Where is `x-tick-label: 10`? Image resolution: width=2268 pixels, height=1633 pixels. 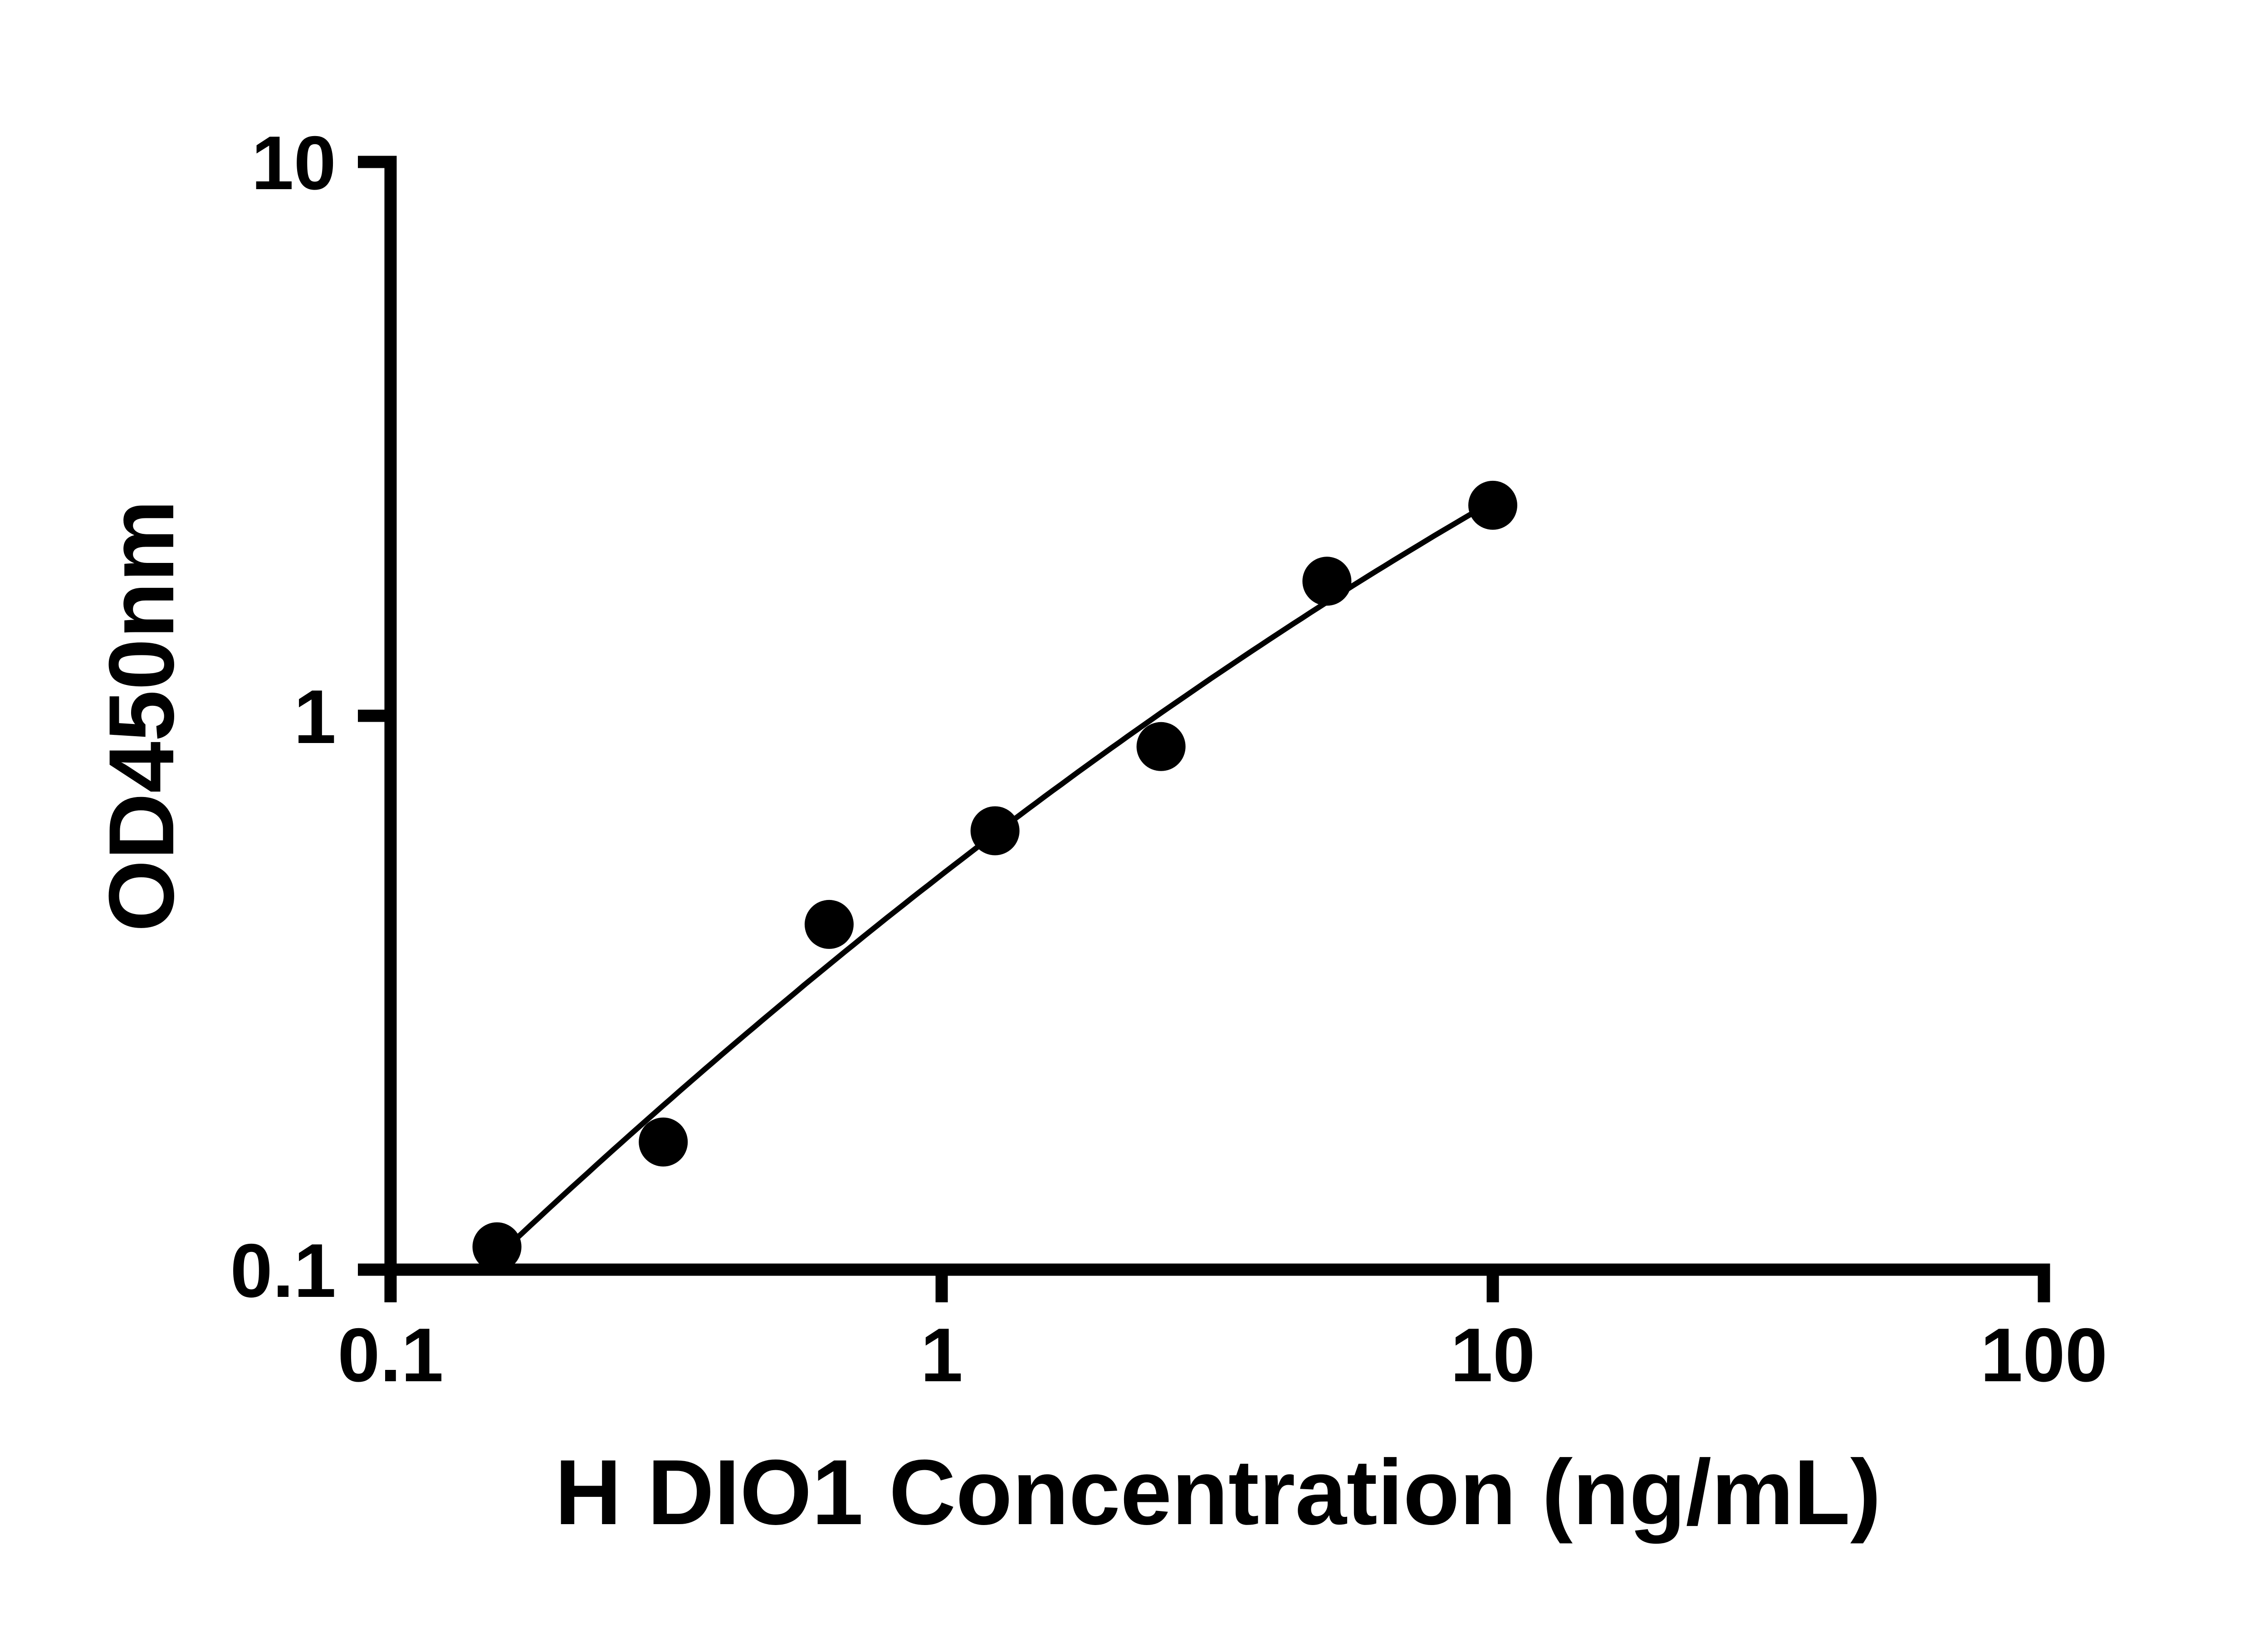
x-tick-label: 10 is located at coordinates (1493, 1355).